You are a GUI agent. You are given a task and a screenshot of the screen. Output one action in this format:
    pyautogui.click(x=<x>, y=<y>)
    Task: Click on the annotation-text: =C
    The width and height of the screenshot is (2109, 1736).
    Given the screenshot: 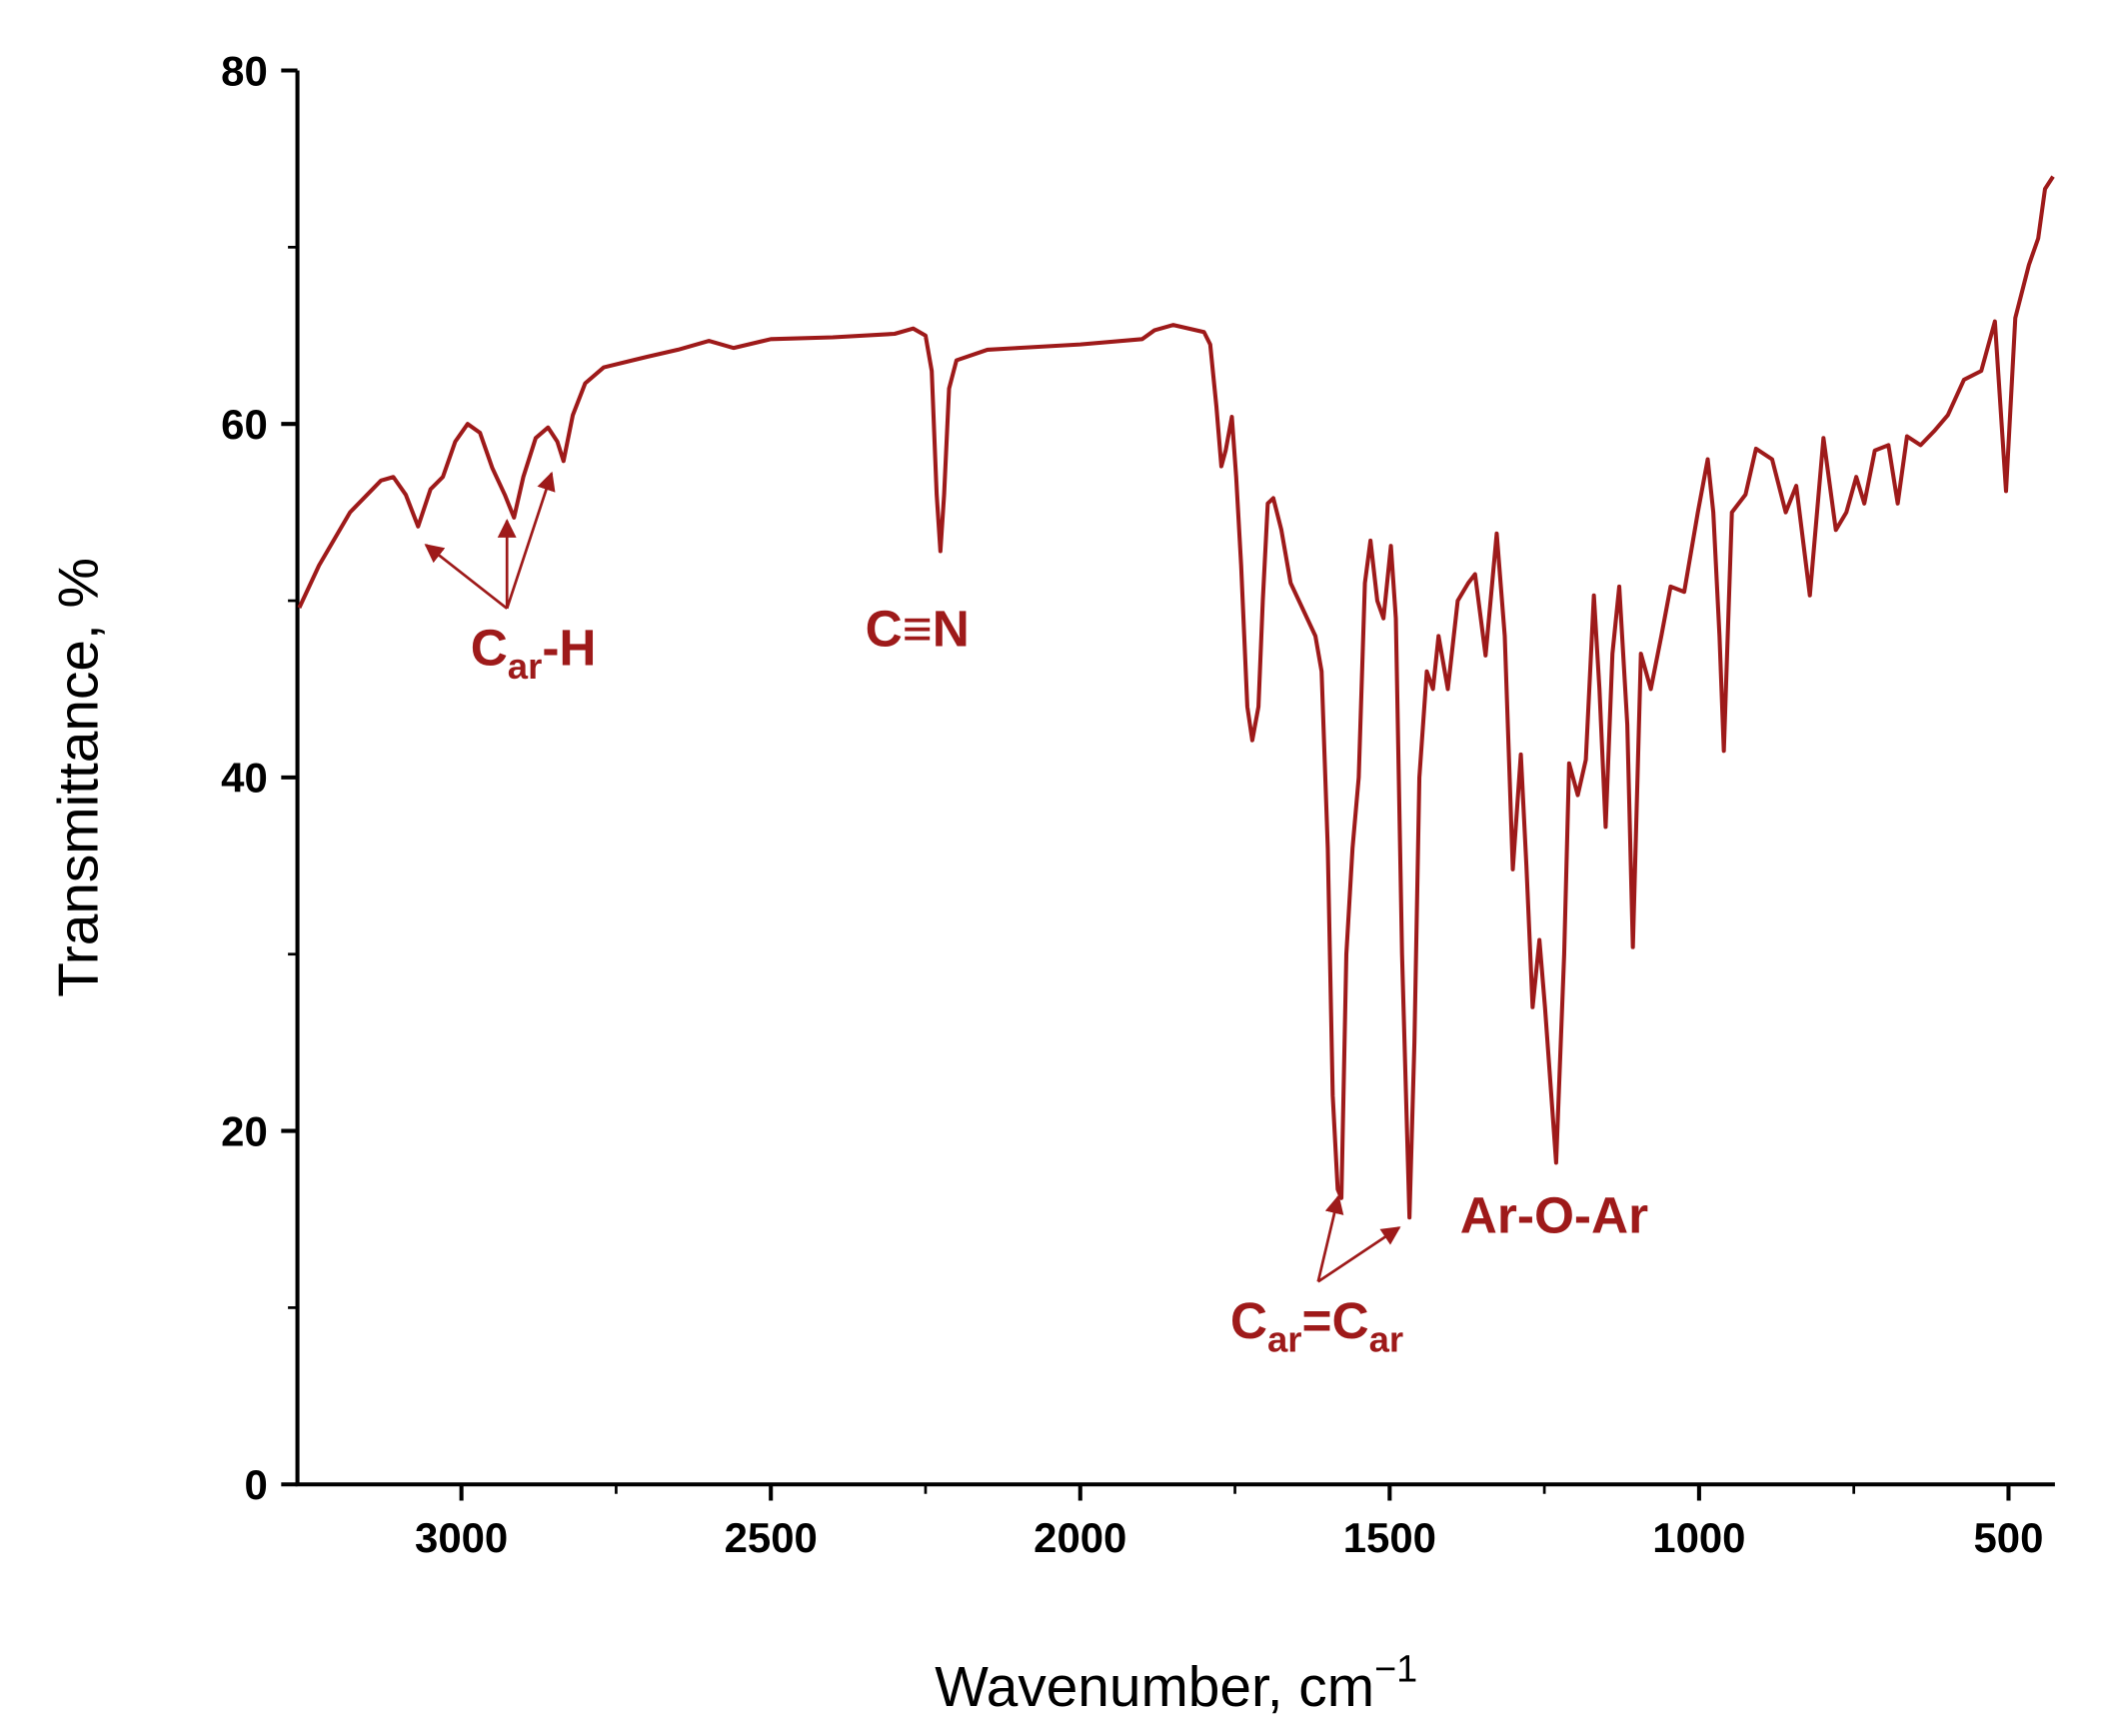 What is the action you would take?
    pyautogui.click(x=1334, y=1320)
    